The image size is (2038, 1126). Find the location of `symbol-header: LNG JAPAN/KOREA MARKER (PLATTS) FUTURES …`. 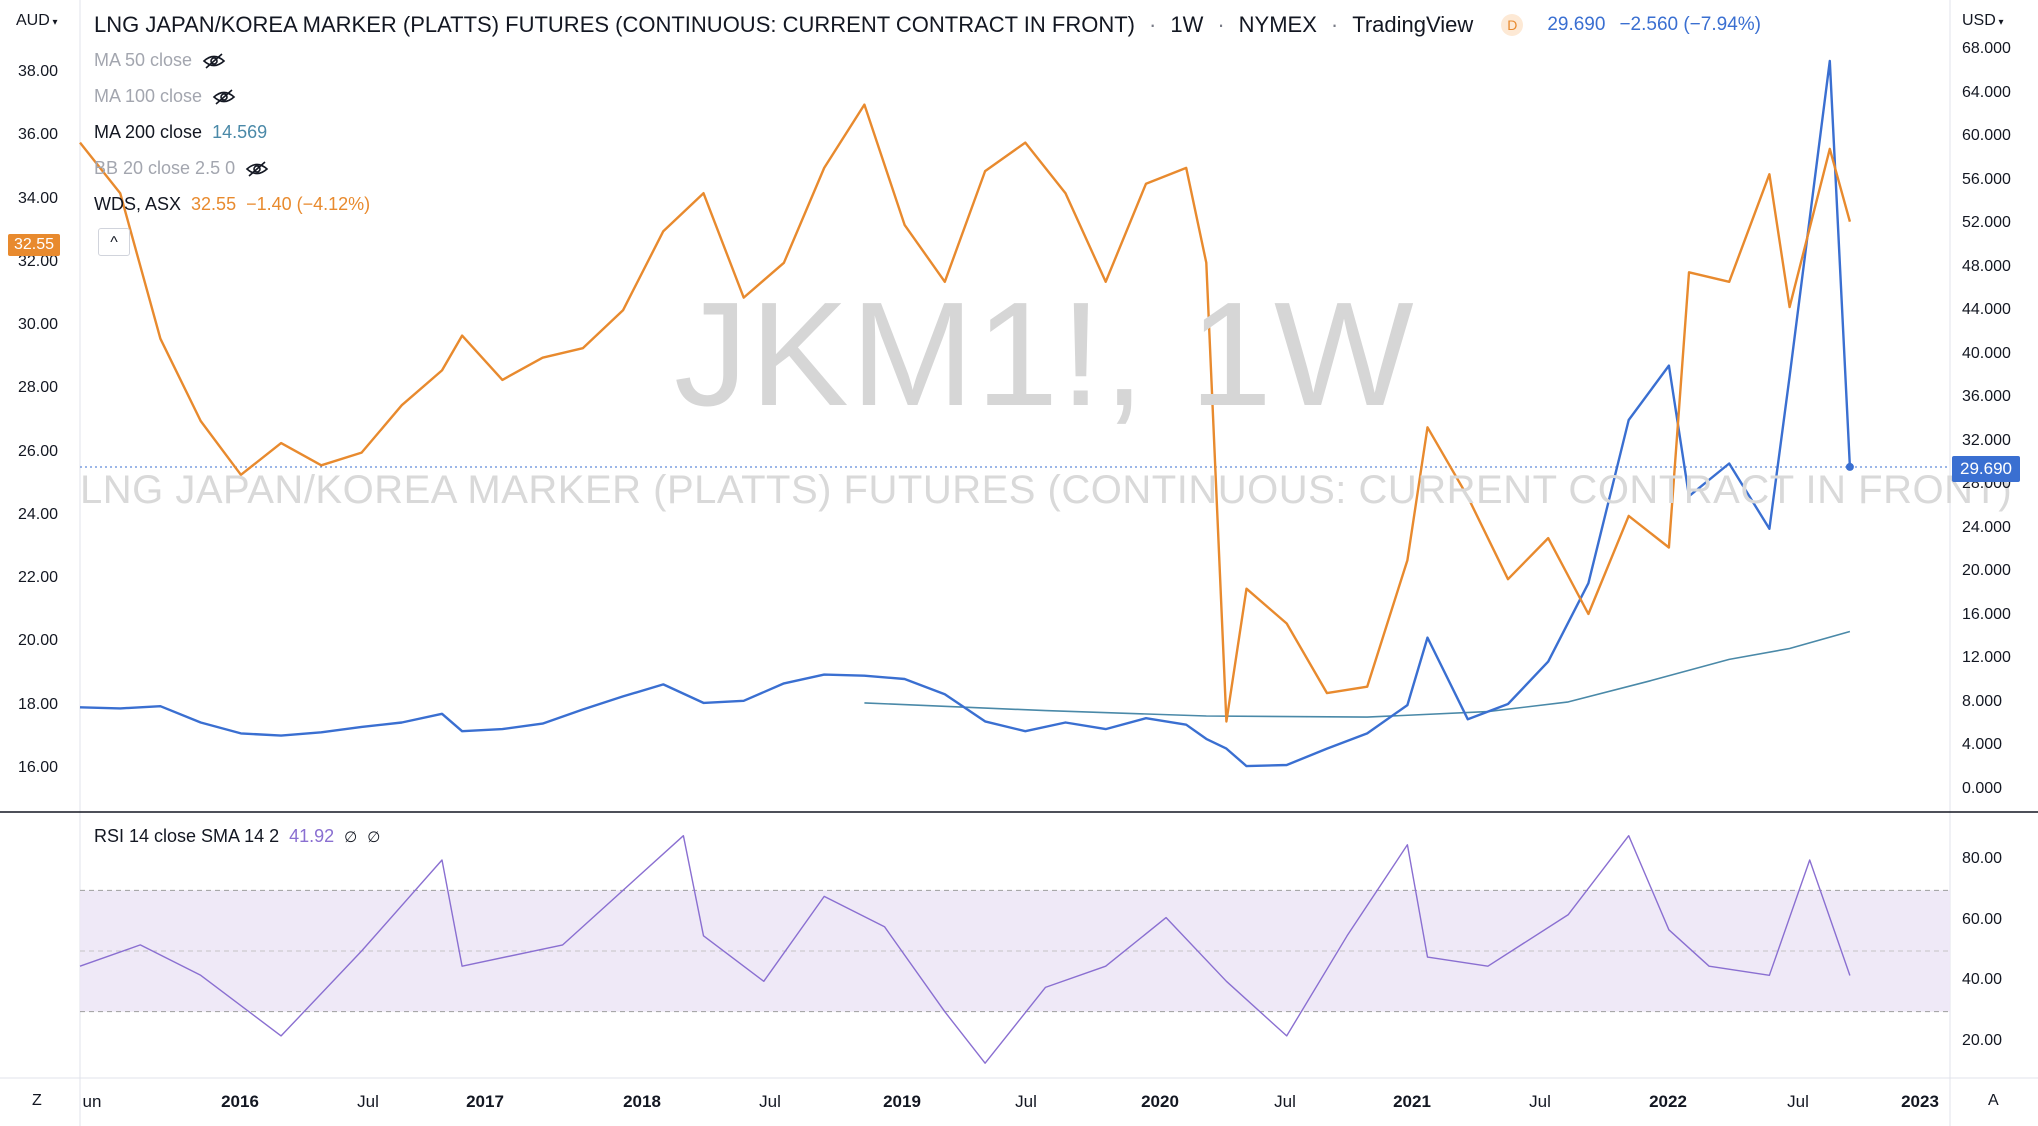

symbol-header: LNG JAPAN/KOREA MARKER (PLATTS) FUTURES … is located at coordinates (927, 25).